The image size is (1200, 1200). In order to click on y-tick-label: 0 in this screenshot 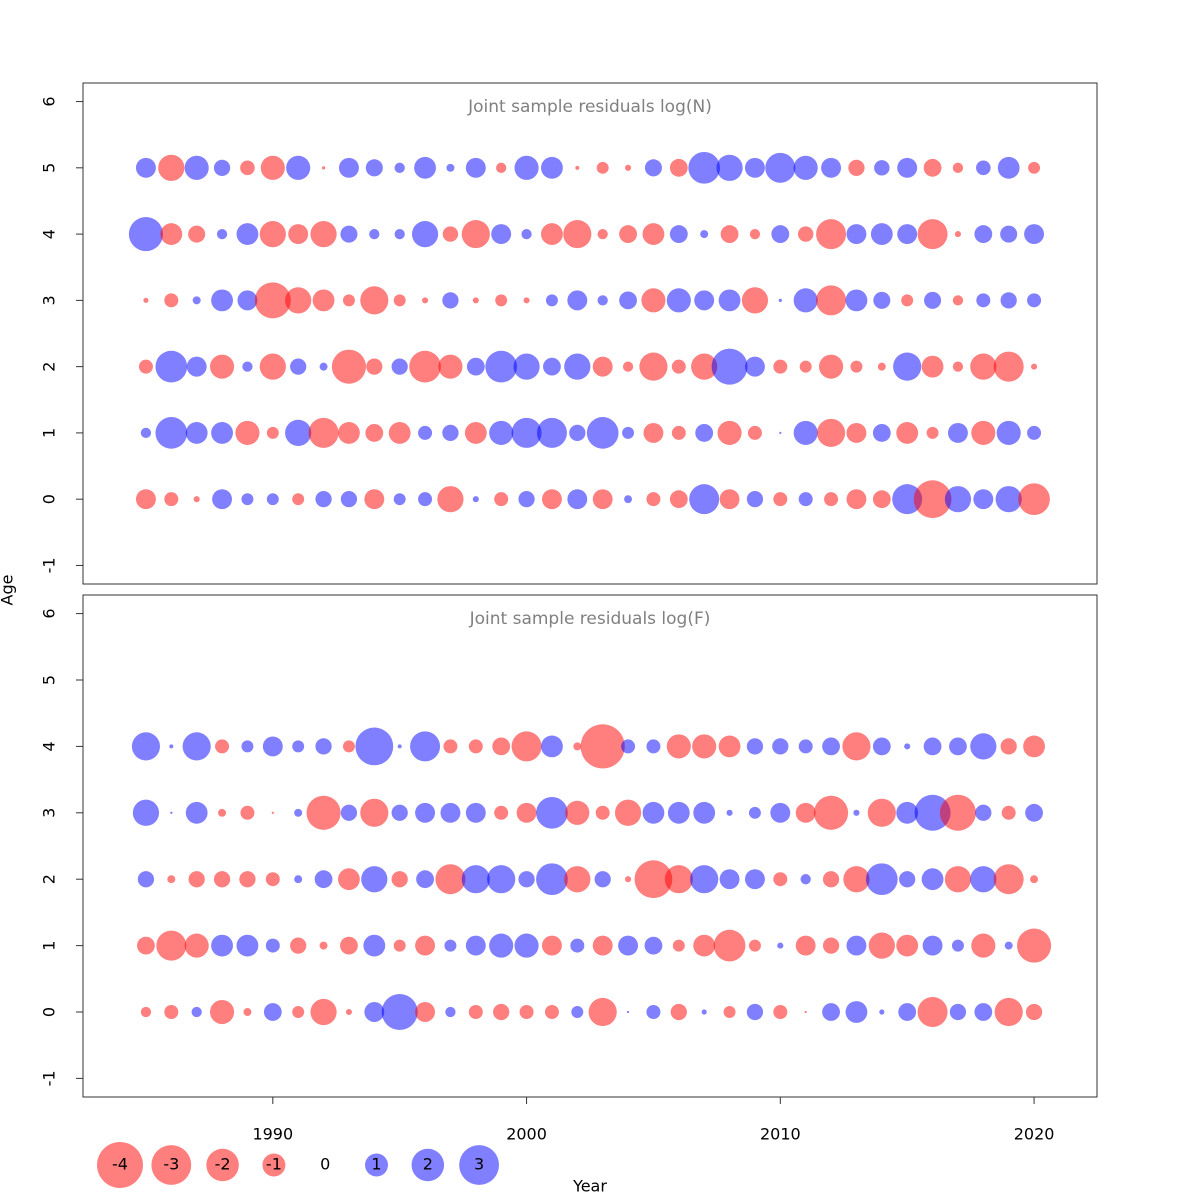, I will do `click(49, 1012)`.